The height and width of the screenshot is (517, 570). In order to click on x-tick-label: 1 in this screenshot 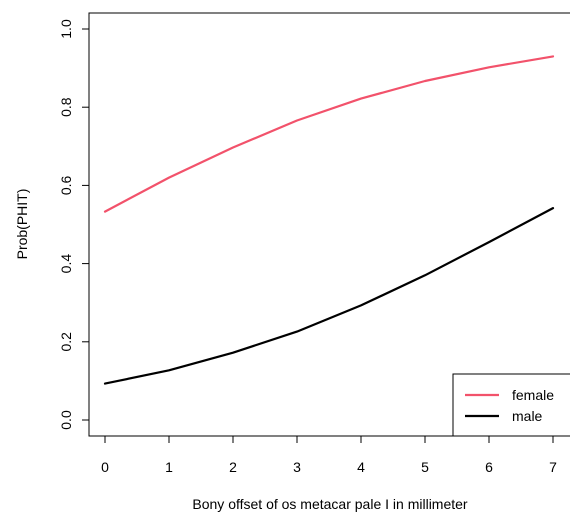, I will do `click(169, 467)`.